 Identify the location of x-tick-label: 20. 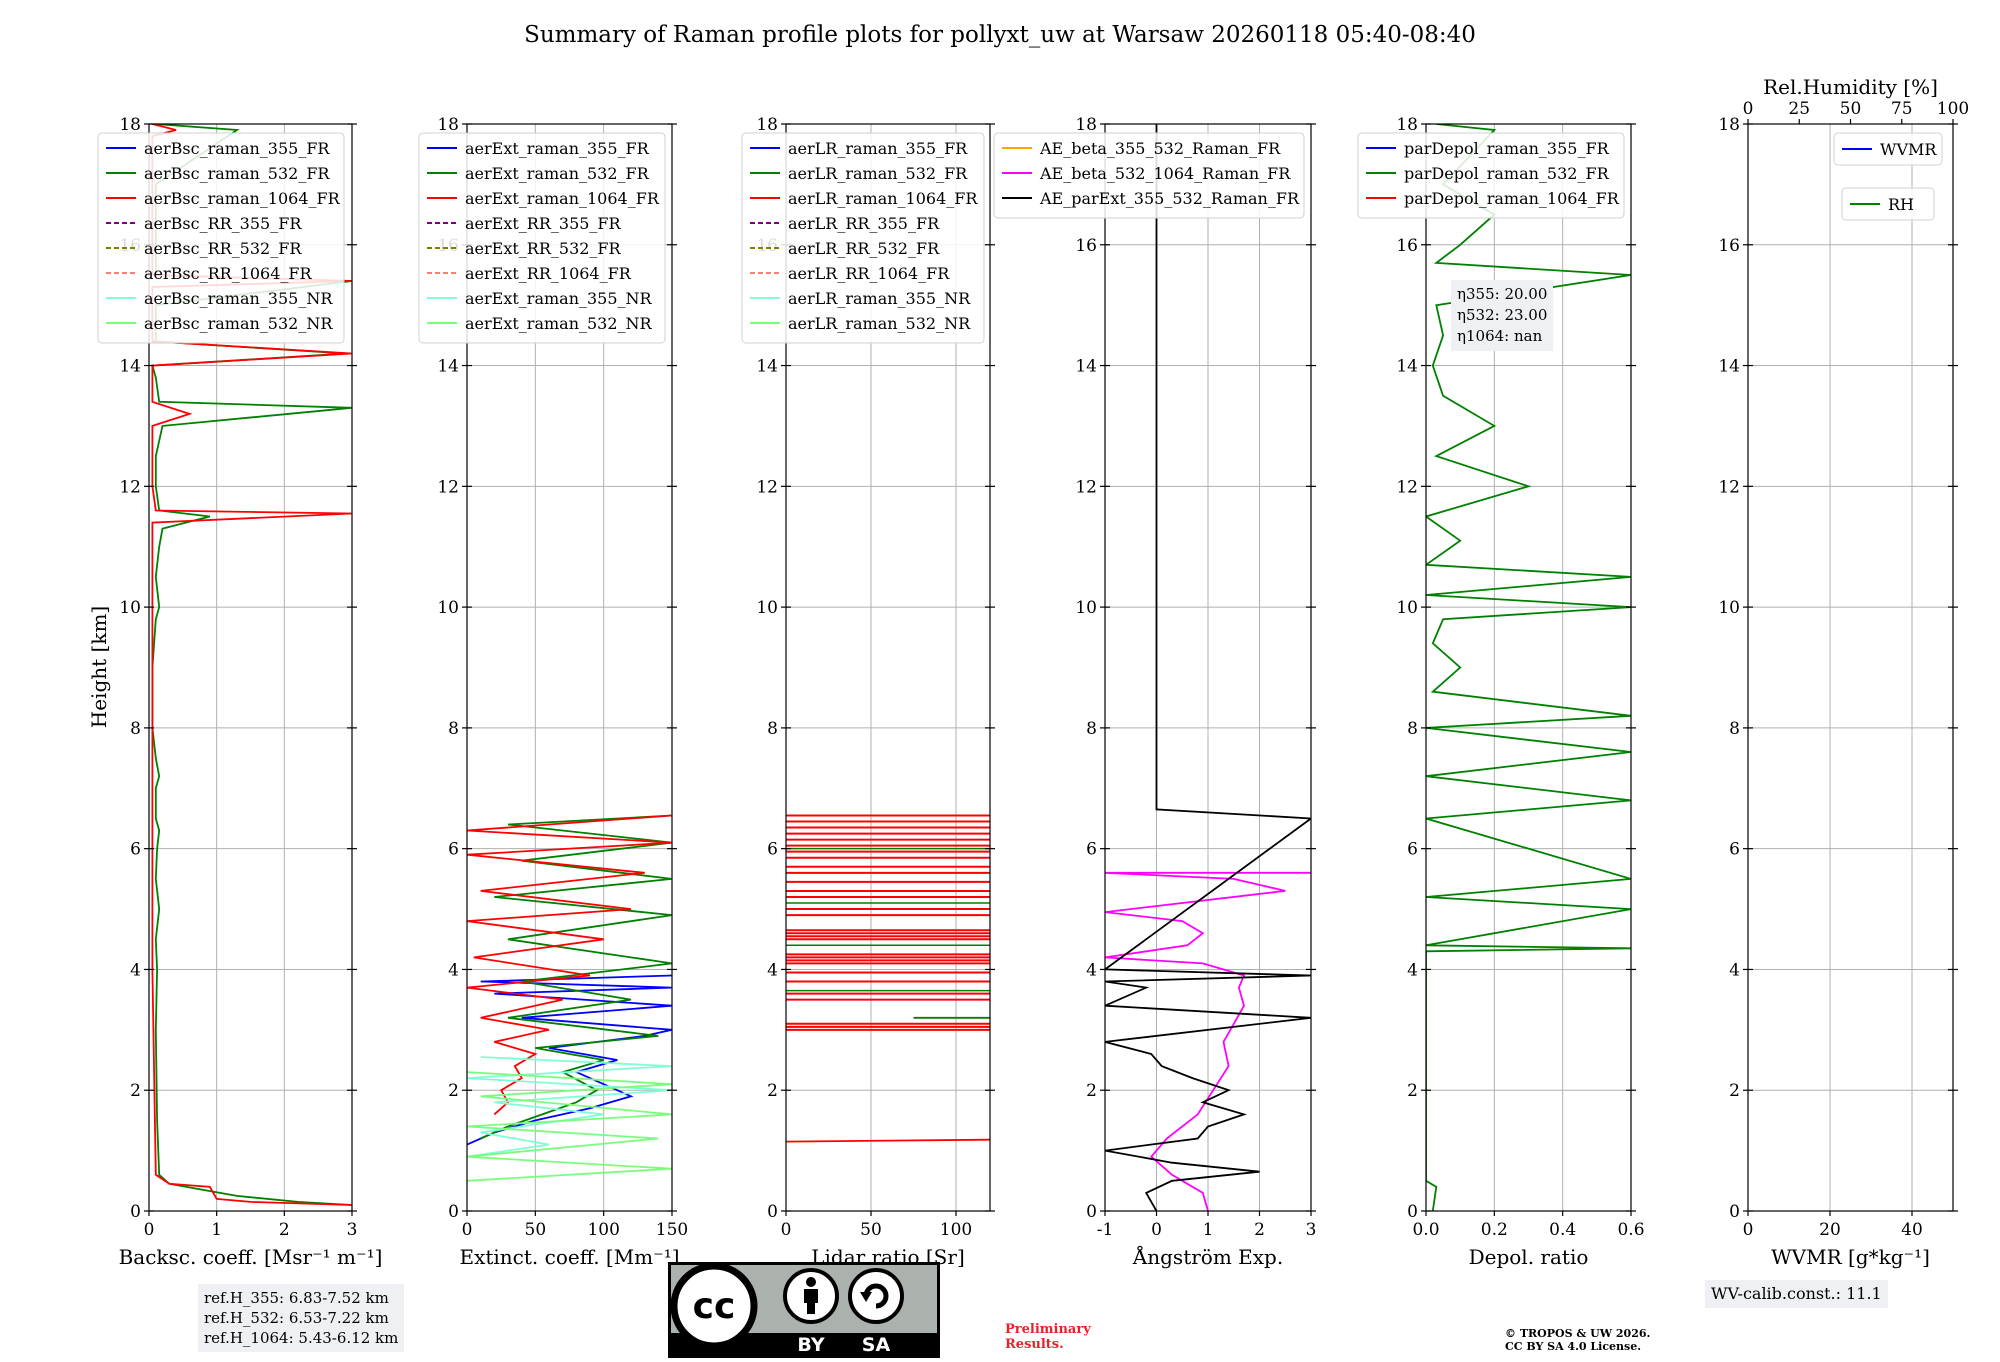
(1830, 1230).